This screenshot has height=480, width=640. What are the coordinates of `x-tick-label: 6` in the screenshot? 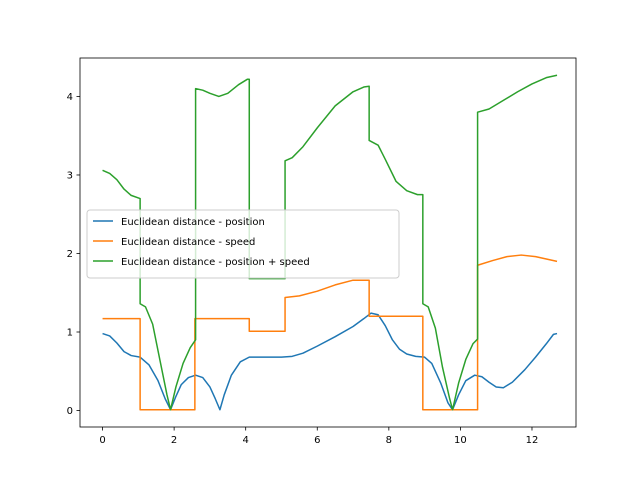 It's located at (317, 440).